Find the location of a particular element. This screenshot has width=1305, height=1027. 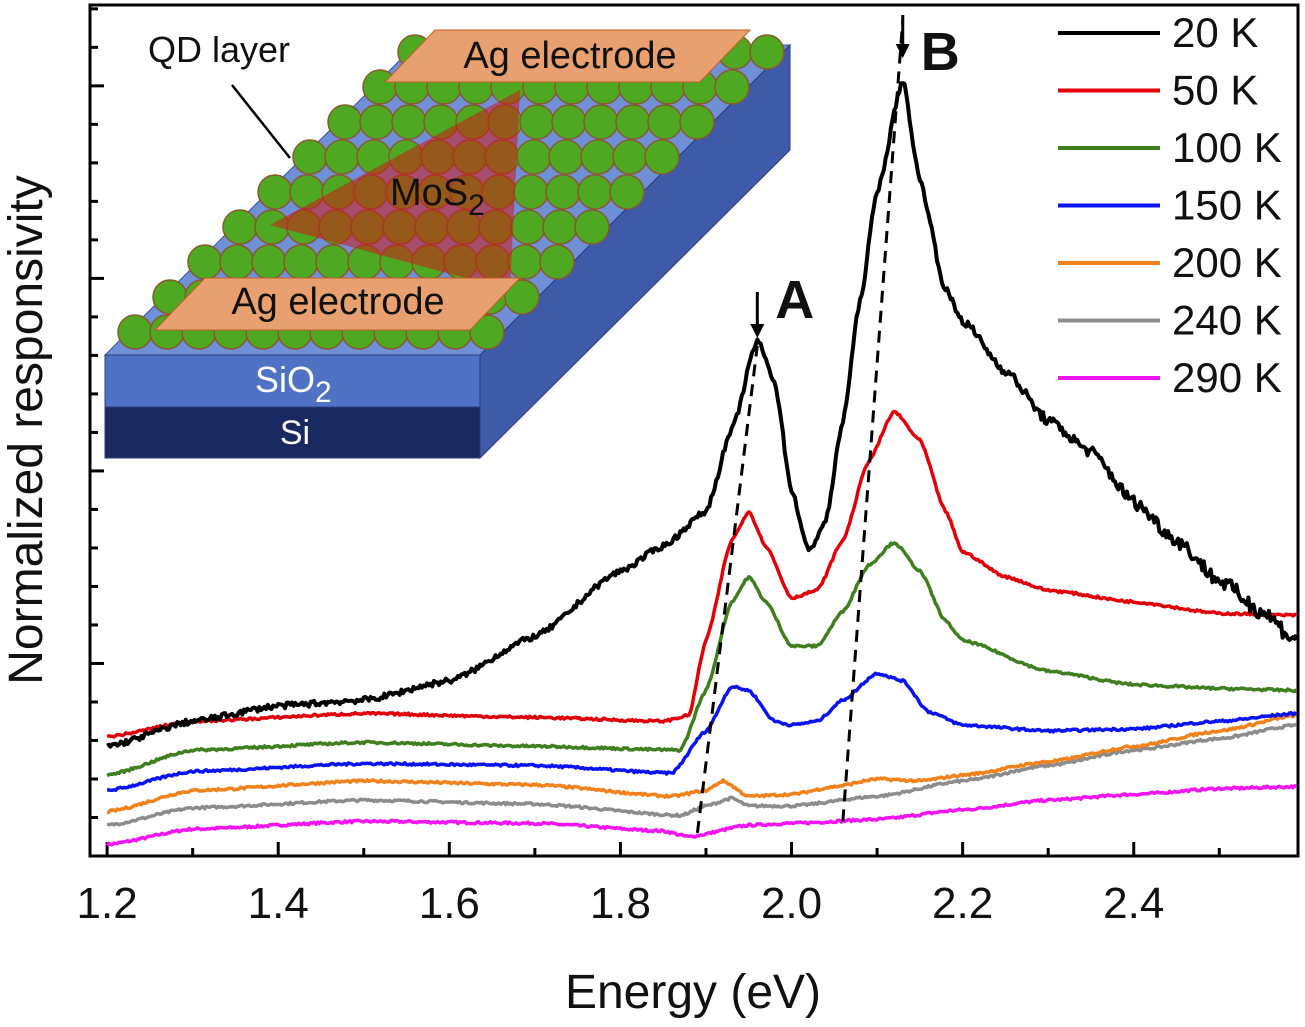

sio2-label: SiO2 is located at coordinates (293, 384).